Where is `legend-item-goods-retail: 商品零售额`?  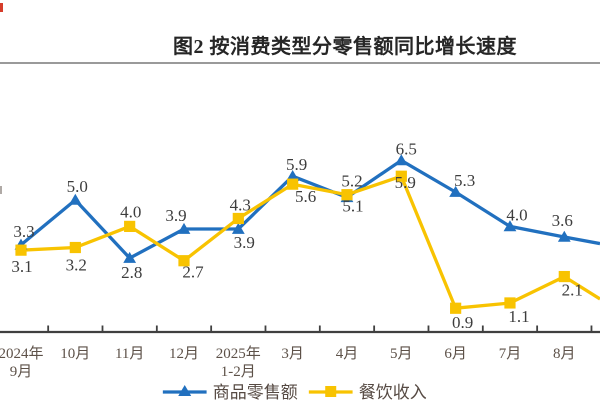
legend-item-goods-retail: 商品零售额 is located at coordinates (230, 389).